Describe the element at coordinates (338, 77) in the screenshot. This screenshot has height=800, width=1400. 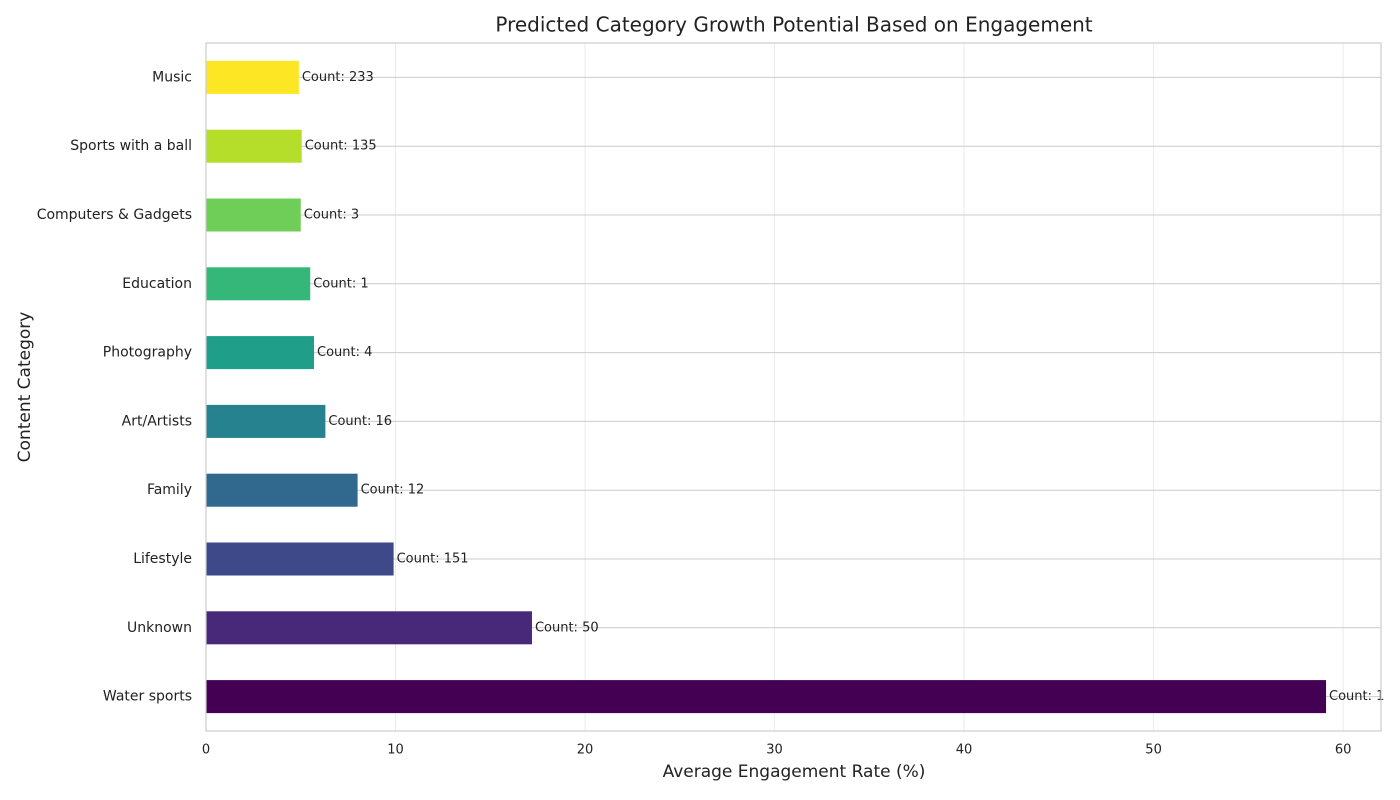
I see `data-label: Count: 233` at that location.